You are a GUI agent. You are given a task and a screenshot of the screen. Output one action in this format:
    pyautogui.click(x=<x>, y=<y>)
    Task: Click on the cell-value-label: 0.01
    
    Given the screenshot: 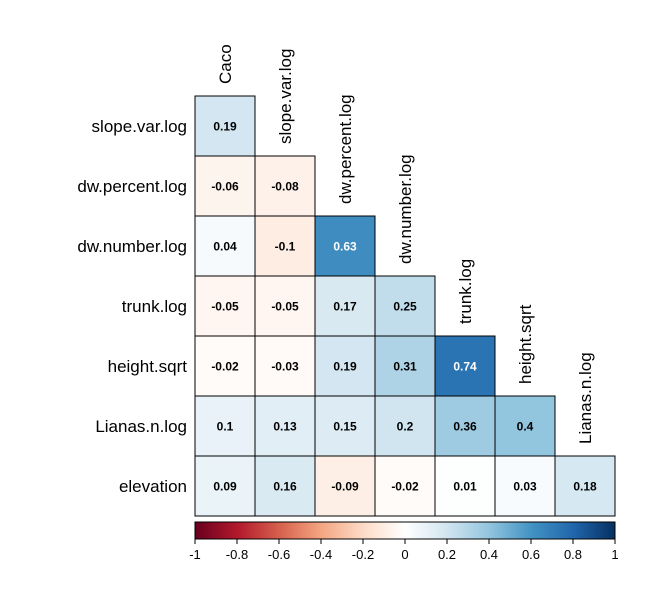 What is the action you would take?
    pyautogui.click(x=465, y=487)
    